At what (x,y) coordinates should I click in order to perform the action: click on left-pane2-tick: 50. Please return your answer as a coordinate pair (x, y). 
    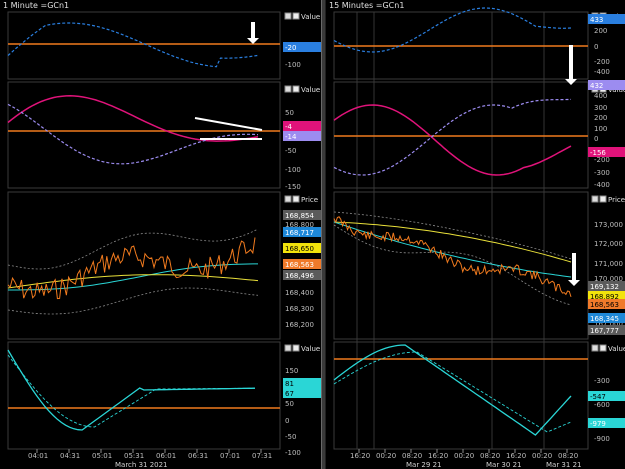
    Looking at the image, I should click on (289, 113).